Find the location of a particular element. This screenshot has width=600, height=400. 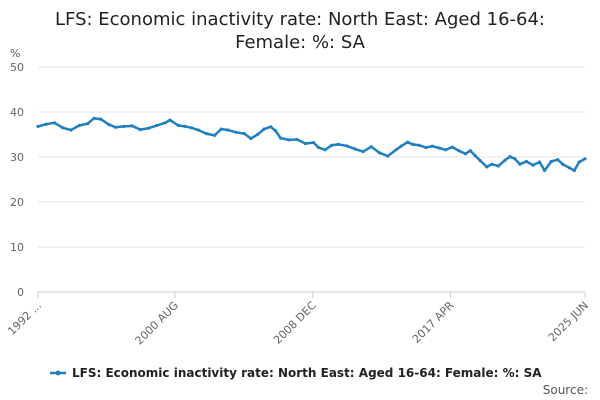

y-tick-labels: 0 10 20 30 40 50 is located at coordinates (17, 180).